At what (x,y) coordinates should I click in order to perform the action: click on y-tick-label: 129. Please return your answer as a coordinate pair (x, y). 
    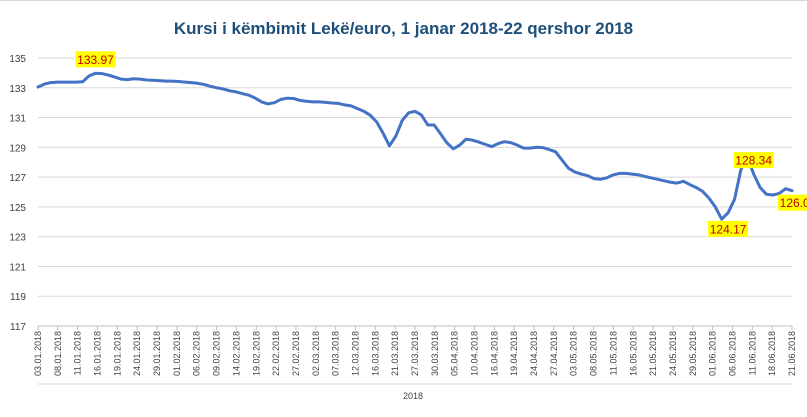
    Looking at the image, I should click on (17, 148).